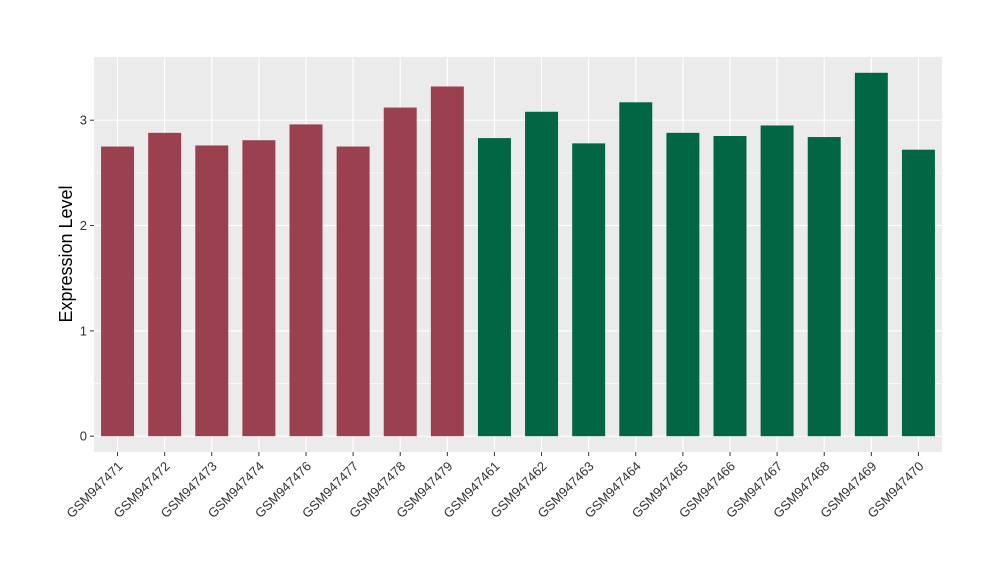  Describe the element at coordinates (165, 284) in the screenshot. I see `bar-GSM947472` at that location.